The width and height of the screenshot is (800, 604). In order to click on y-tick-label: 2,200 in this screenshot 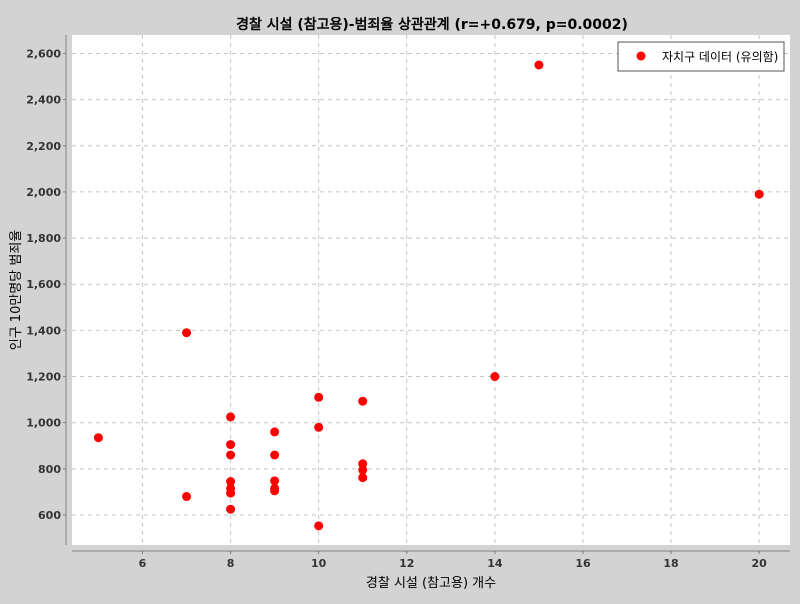, I will do `click(43, 146)`.